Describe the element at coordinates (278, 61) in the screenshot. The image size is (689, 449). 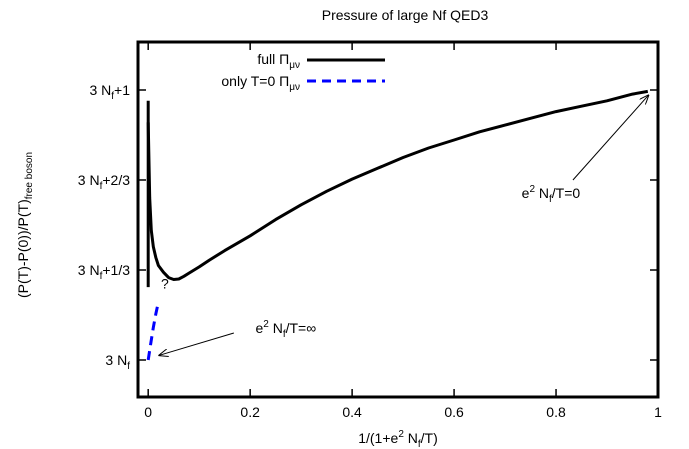
I see `legend-entry-full: full Πμν` at that location.